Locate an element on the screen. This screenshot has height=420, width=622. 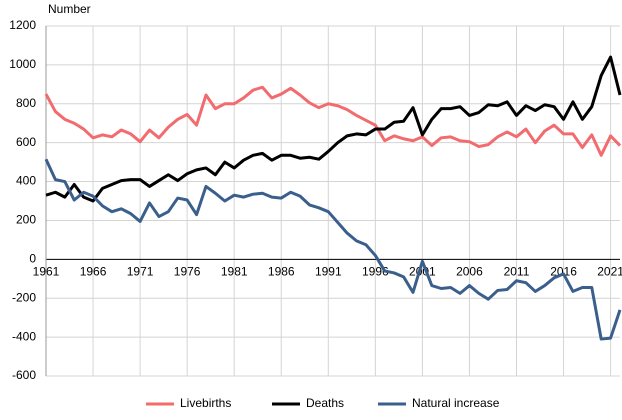
legend-label: Natural increase is located at coordinates (456, 403).